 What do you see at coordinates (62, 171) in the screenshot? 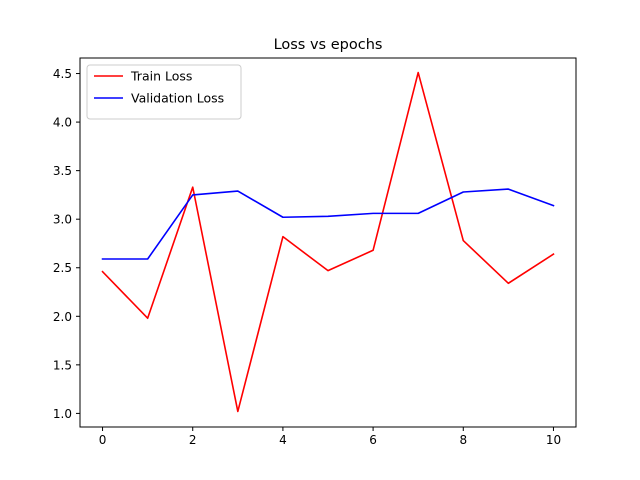
I see `y-tick-label: 3.5` at bounding box center [62, 171].